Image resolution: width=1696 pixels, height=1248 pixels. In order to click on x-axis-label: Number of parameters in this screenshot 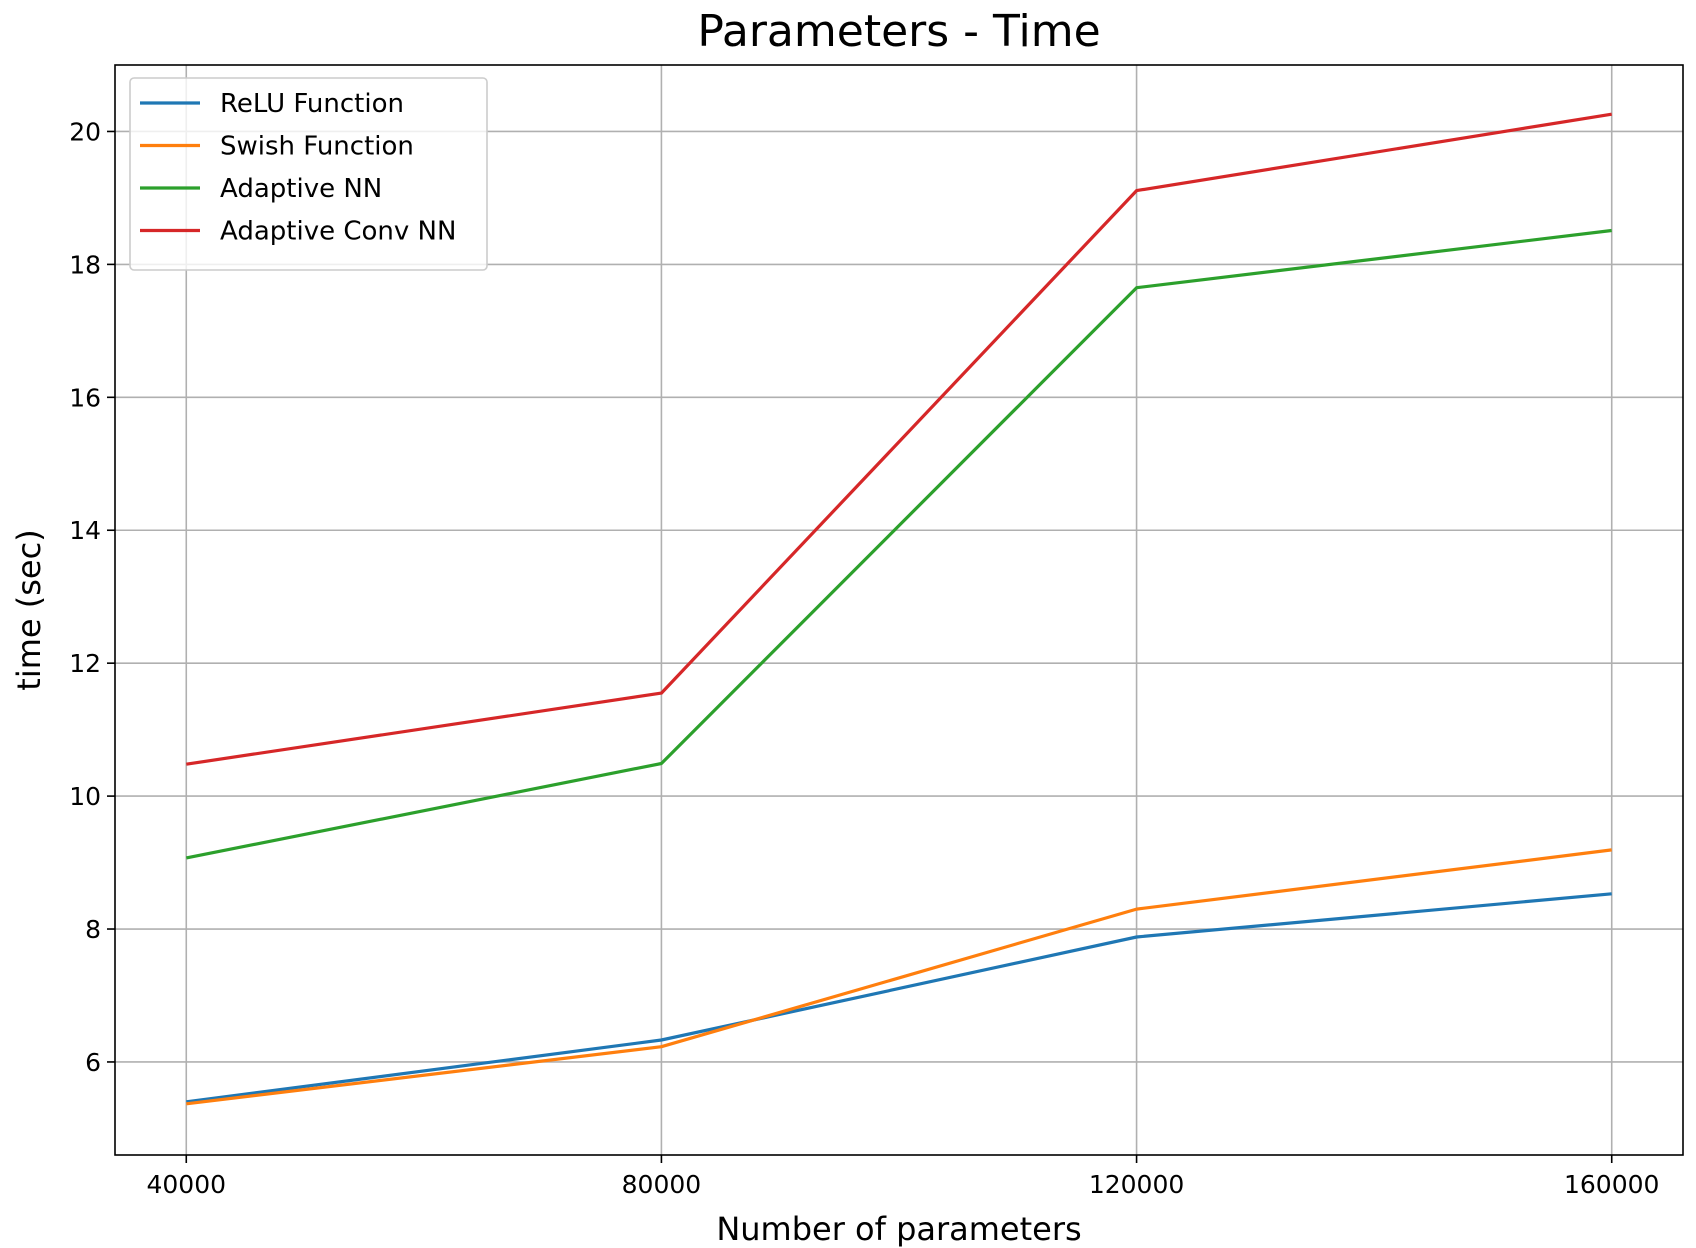, I will do `click(898, 1229)`.